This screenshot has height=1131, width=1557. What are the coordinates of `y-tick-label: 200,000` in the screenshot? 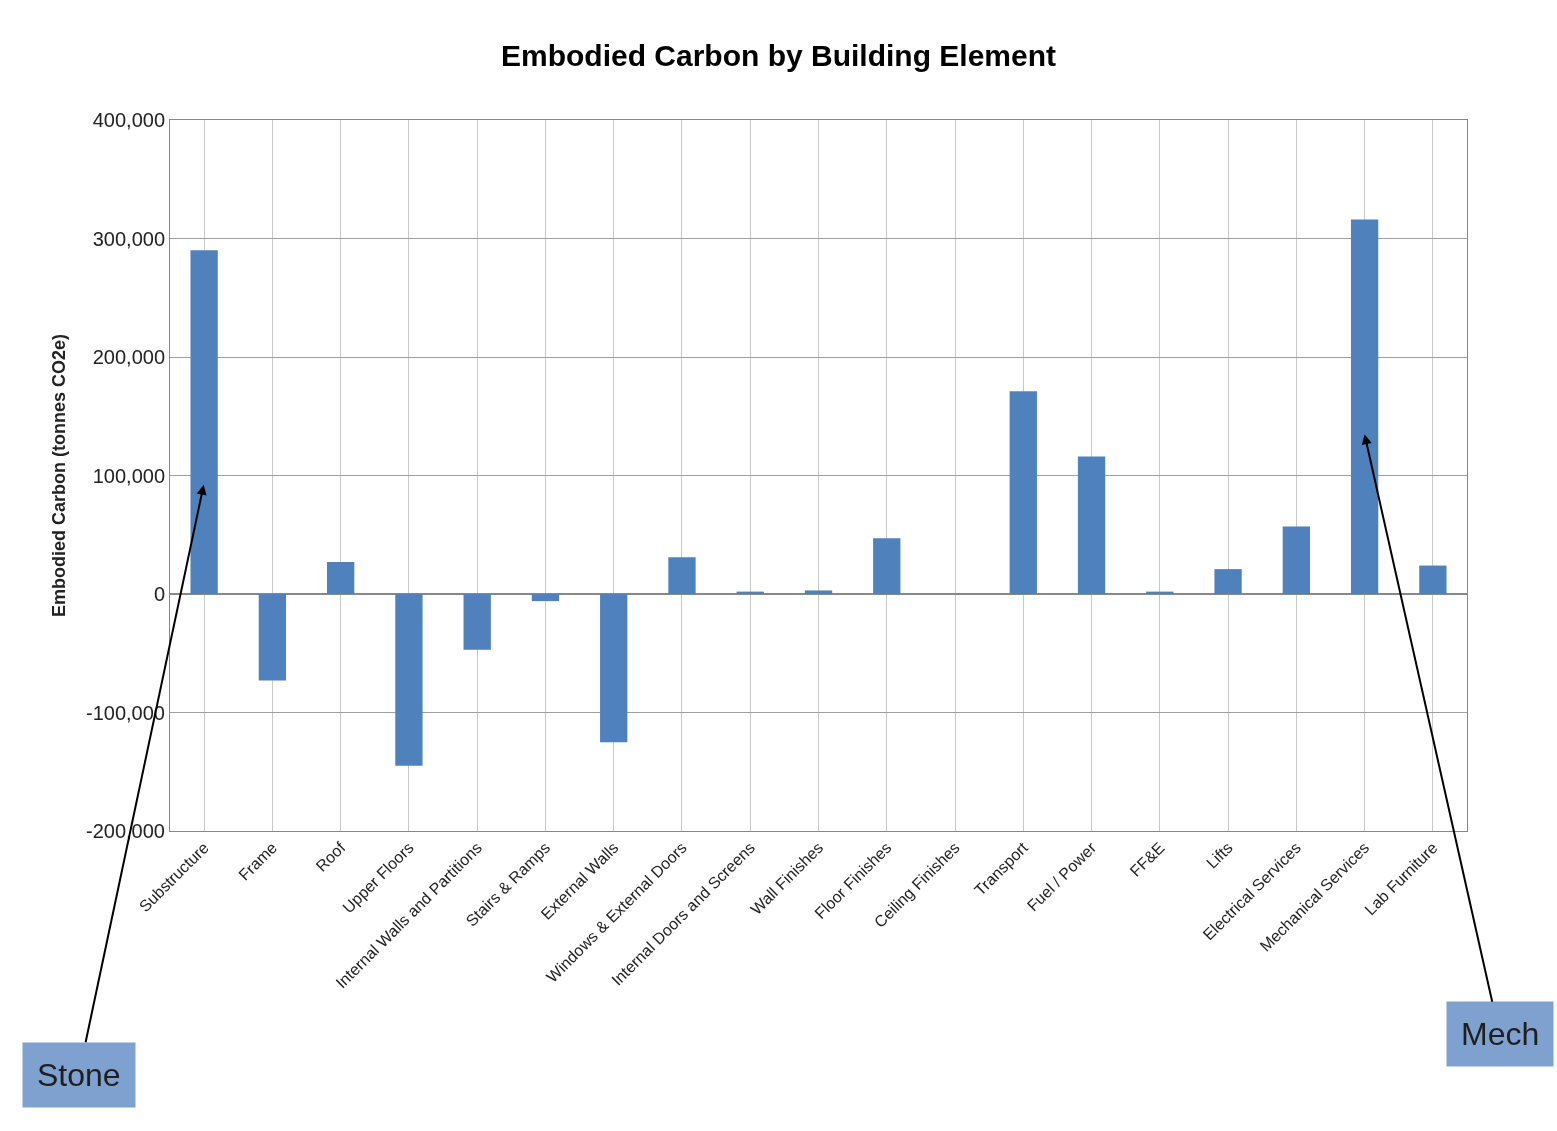 It's located at (128, 357).